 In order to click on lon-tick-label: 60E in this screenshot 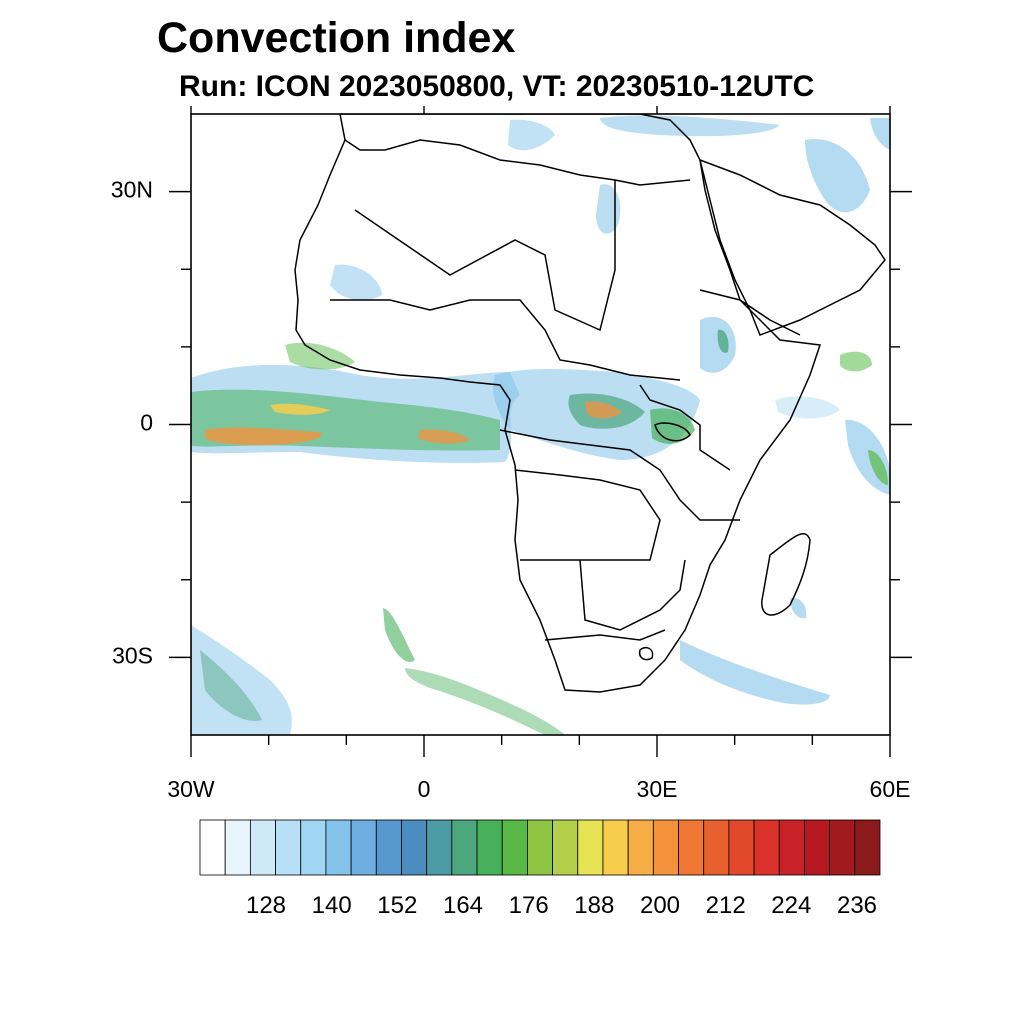, I will do `click(890, 789)`.